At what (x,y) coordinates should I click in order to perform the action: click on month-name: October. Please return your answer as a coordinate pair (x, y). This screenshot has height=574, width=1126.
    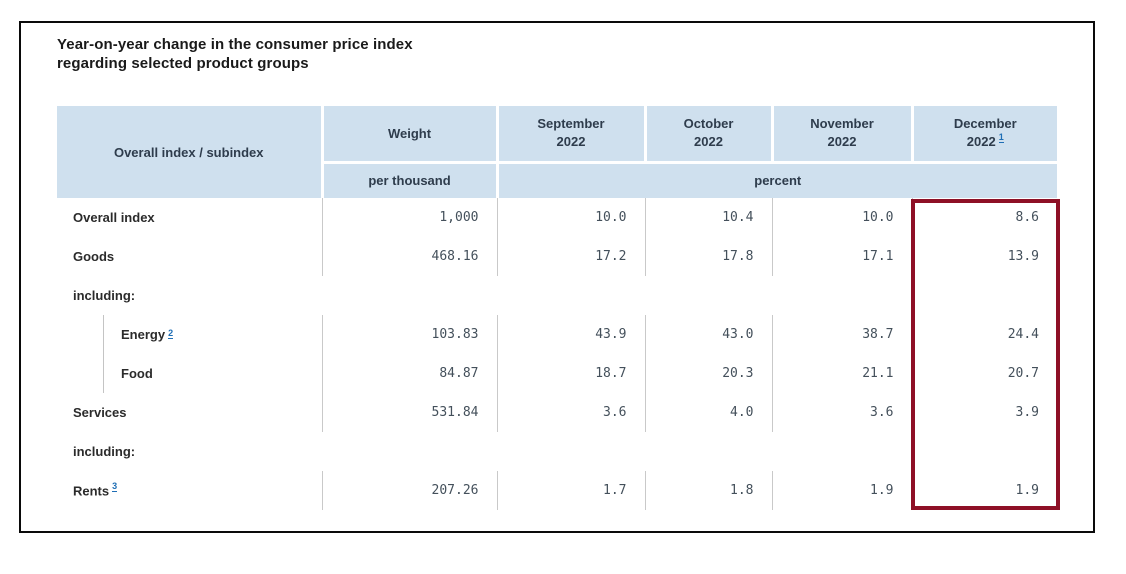
    Looking at the image, I should click on (708, 124).